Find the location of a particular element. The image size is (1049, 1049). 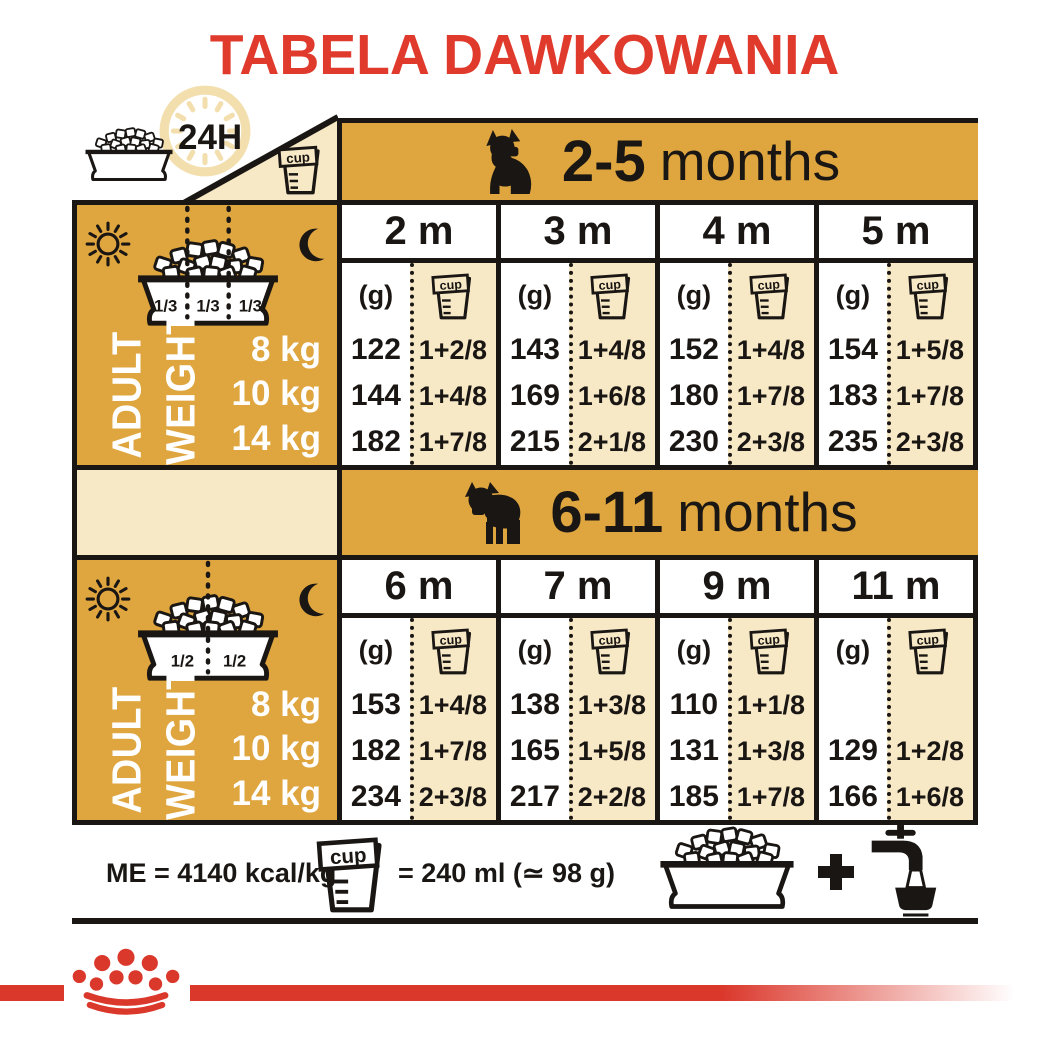

grams-value: 166 is located at coordinates (852, 796).